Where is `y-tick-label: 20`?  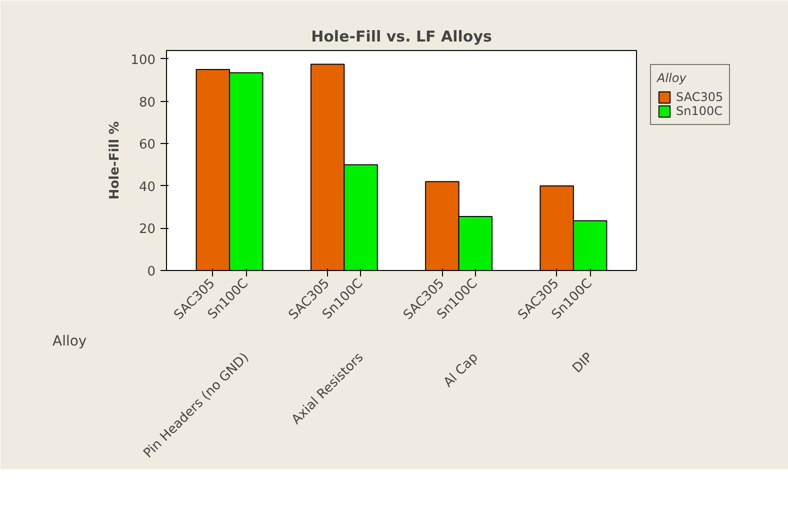
y-tick-label: 20 is located at coordinates (147, 230).